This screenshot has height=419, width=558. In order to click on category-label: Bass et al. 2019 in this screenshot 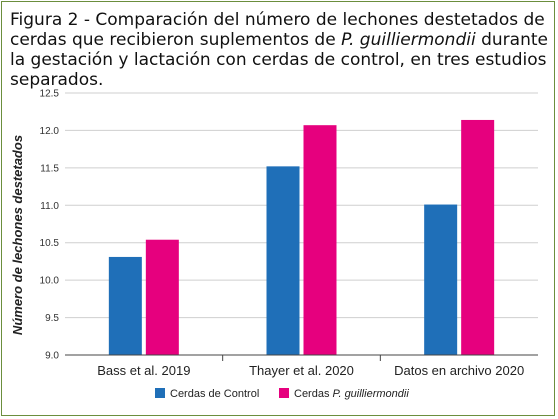, I will do `click(143, 370)`.